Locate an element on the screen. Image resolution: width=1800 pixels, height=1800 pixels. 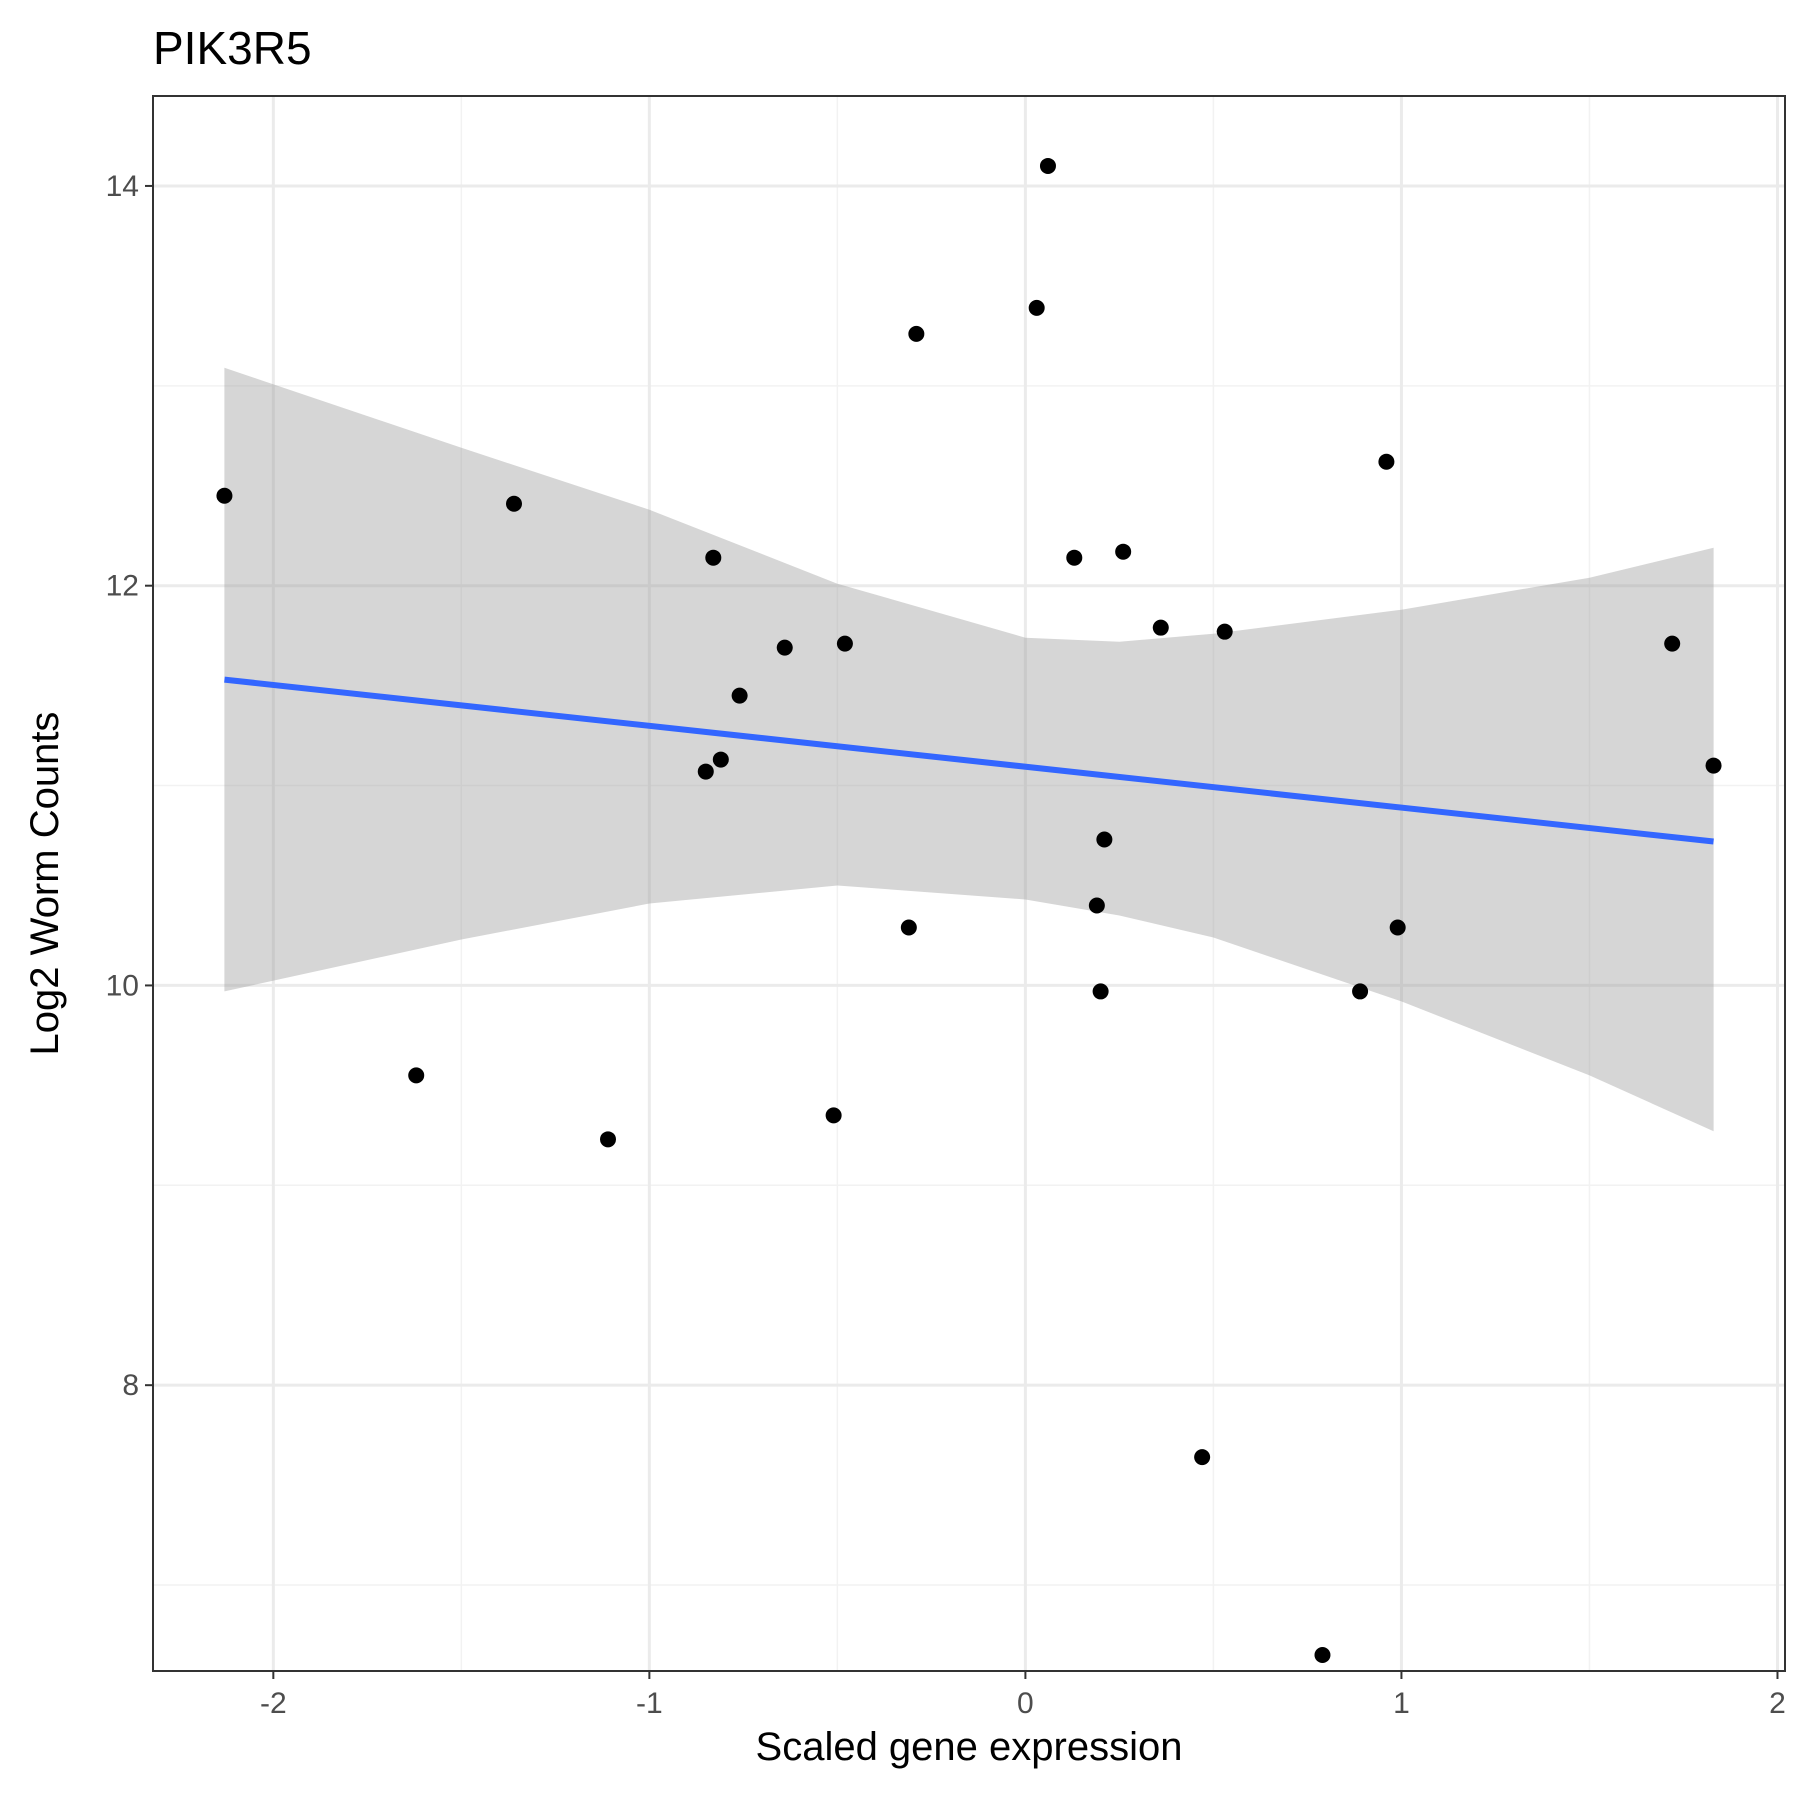
x-tick-label: -1 is located at coordinates (649, 1703).